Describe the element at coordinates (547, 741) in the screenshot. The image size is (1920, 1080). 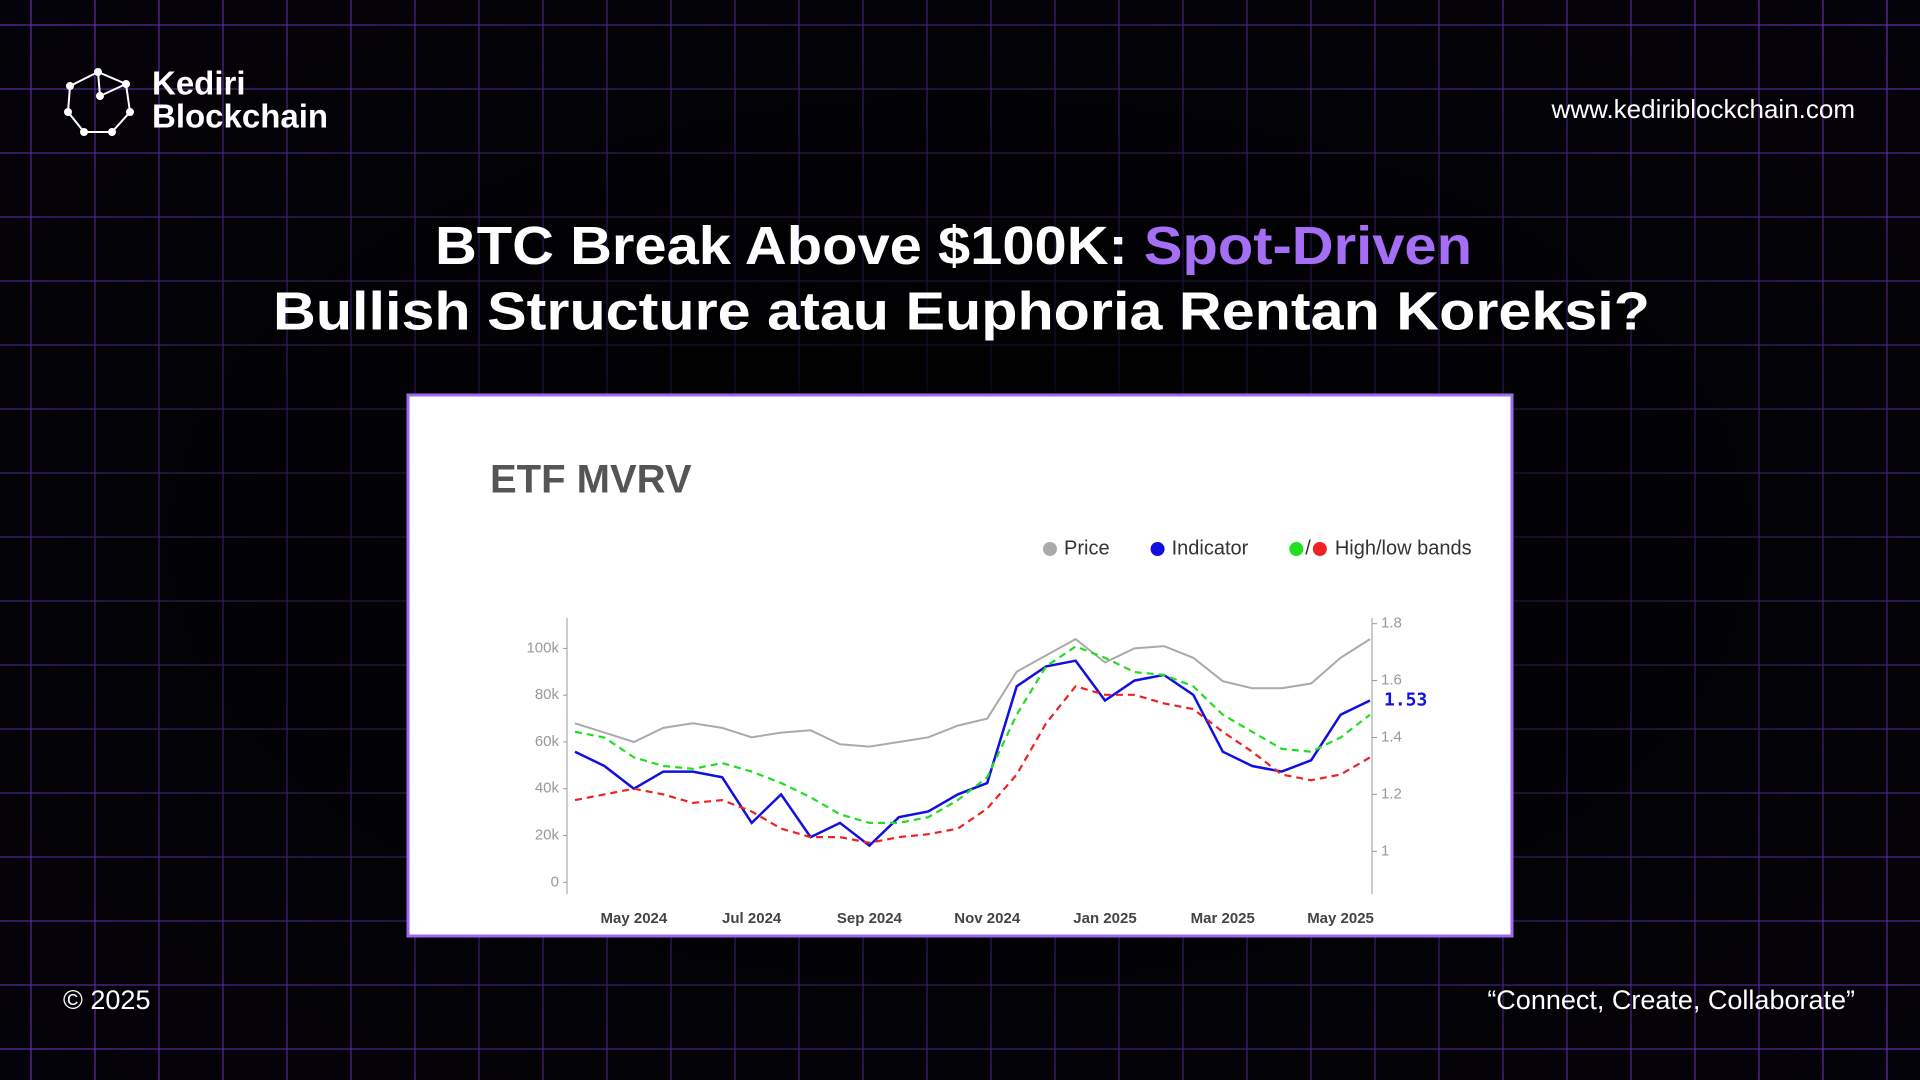
I see `y-tick-label: 60k` at that location.